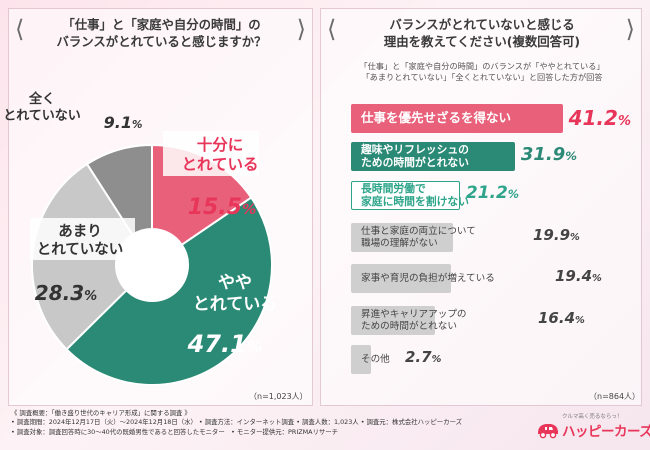 Image resolution: width=650 pixels, height=450 pixels. Describe the element at coordinates (423, 357) in the screenshot. I see `bar-value-label: 2.7%` at that location.